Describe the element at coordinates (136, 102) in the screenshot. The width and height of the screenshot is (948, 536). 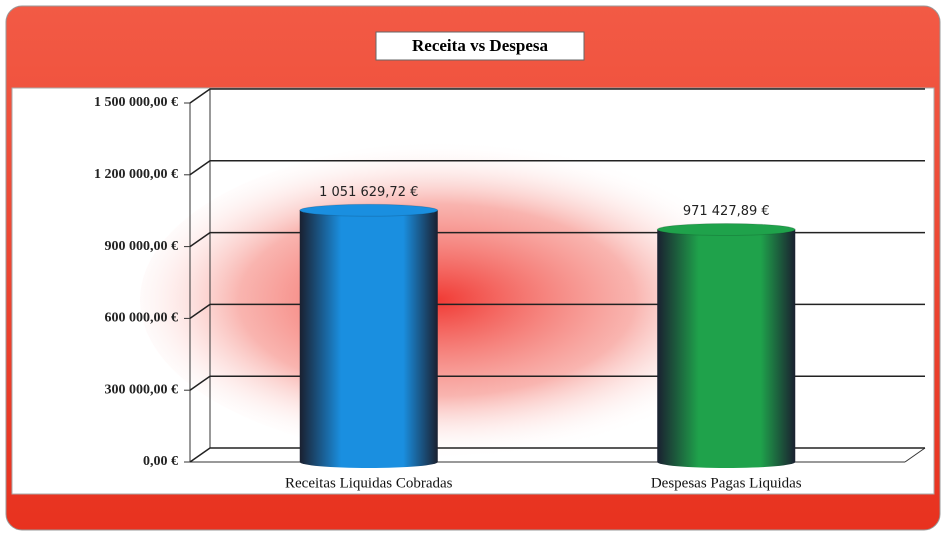
I see `y-tick-label: 1 500 000,00 €` at that location.